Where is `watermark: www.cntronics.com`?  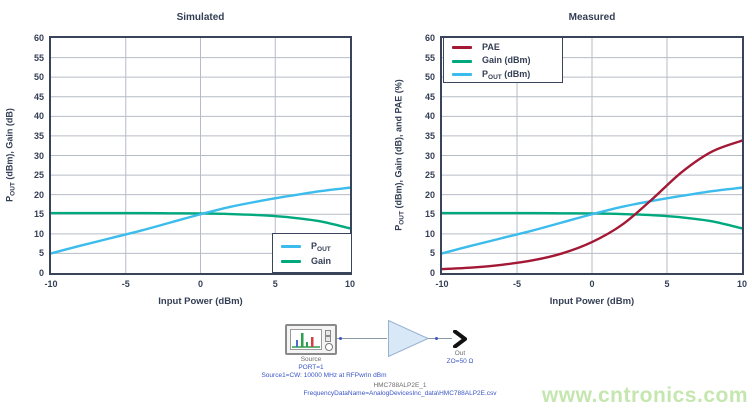 watermark: www.cntronics.com is located at coordinates (644, 395).